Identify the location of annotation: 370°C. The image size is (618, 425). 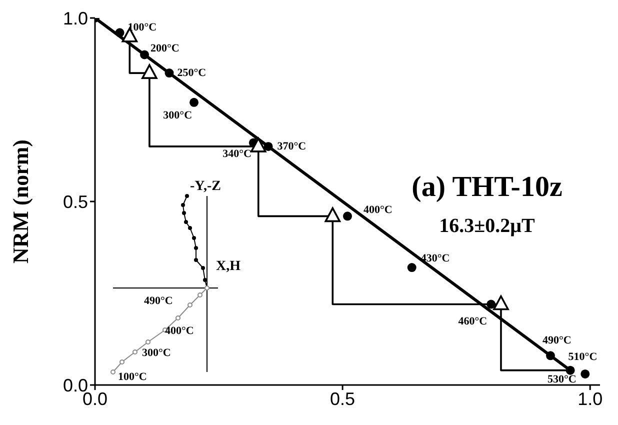
(291, 146).